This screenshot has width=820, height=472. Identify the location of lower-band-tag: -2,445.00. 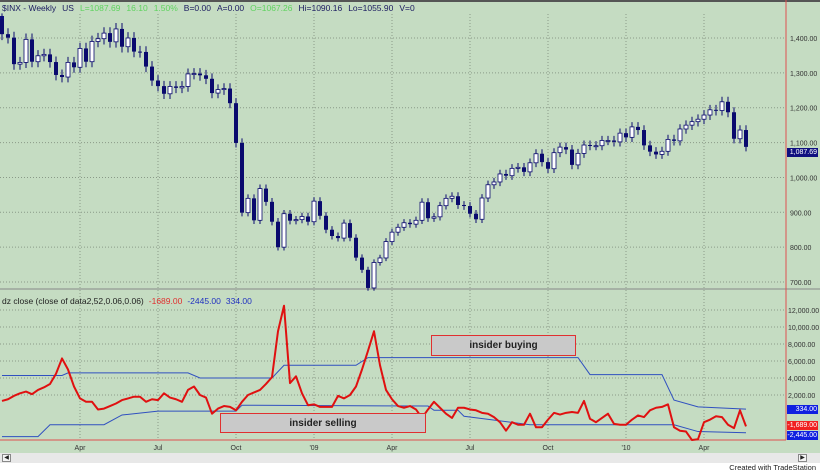
(802, 435).